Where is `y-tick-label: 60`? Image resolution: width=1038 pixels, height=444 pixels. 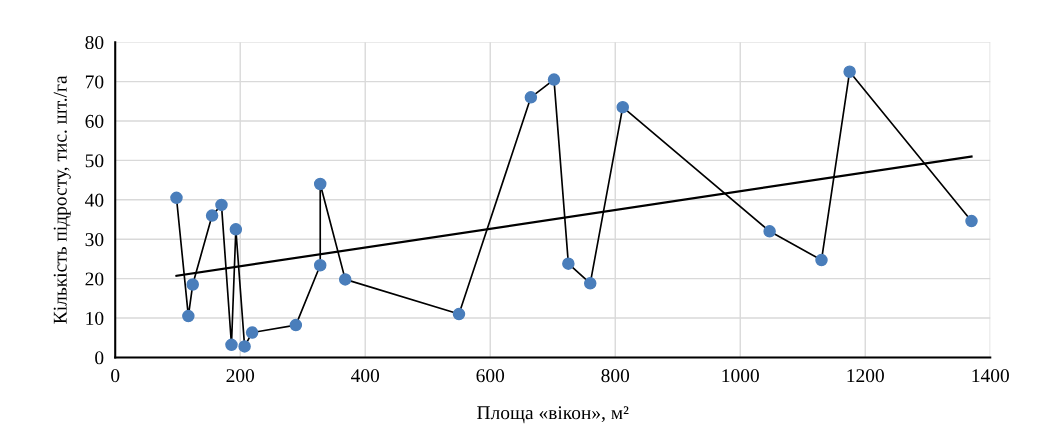 y-tick-label: 60 is located at coordinates (94, 121).